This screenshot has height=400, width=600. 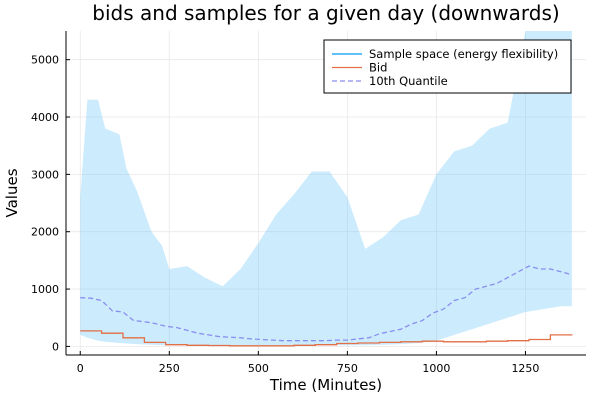 I want to click on x-tick-label: 1250, so click(x=525, y=368).